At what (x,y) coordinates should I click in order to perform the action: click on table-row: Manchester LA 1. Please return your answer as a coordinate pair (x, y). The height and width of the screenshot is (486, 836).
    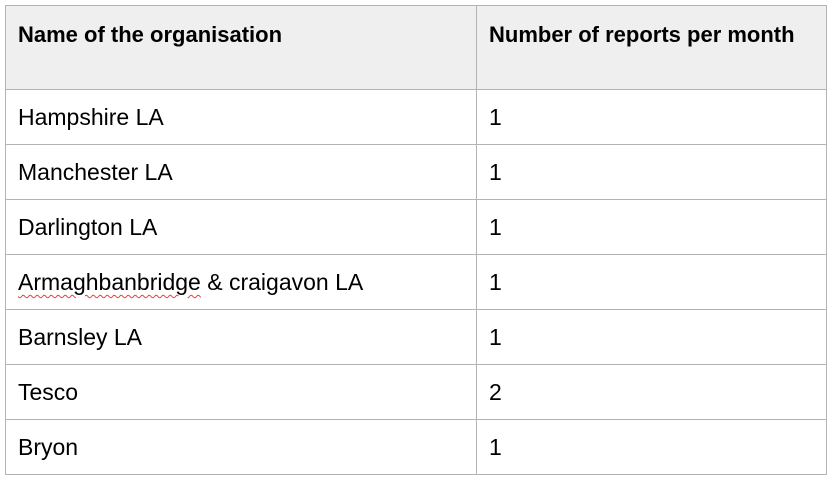
    Looking at the image, I should click on (416, 172).